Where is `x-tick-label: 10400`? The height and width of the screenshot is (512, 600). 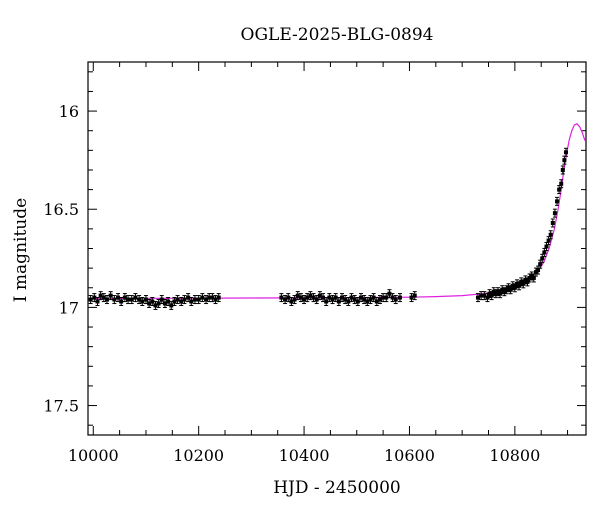 x-tick-label: 10400 is located at coordinates (304, 455).